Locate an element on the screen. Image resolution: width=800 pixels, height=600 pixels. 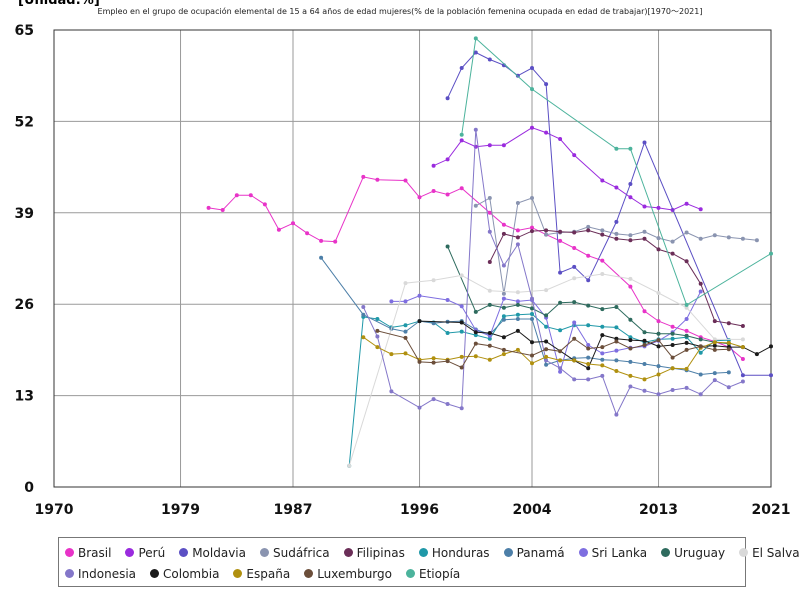
legend-label: España is located at coordinates (268, 573).